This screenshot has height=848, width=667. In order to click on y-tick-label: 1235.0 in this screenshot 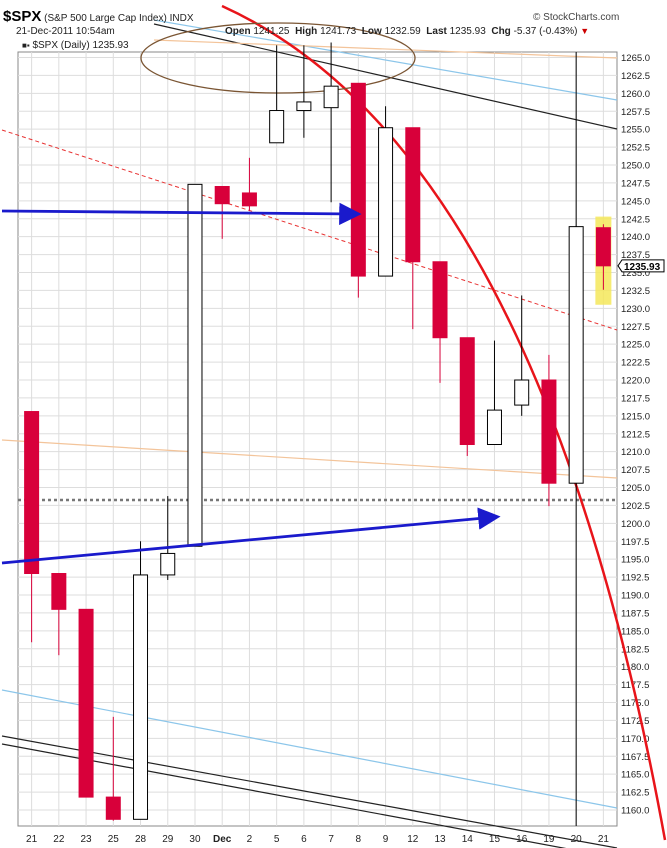, I will do `click(635, 273)`.